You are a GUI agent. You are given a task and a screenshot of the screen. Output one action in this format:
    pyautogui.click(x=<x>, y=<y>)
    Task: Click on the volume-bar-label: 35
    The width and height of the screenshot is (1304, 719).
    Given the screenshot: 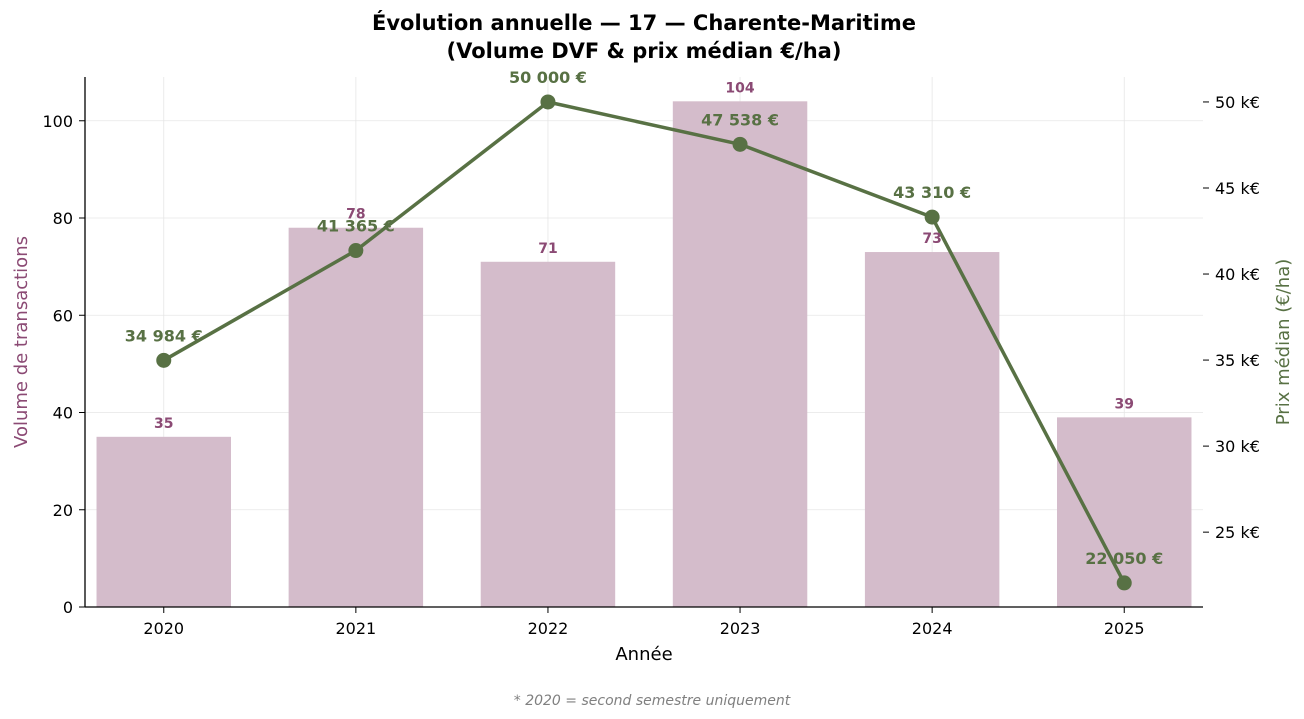 What is the action you would take?
    pyautogui.click(x=163, y=424)
    